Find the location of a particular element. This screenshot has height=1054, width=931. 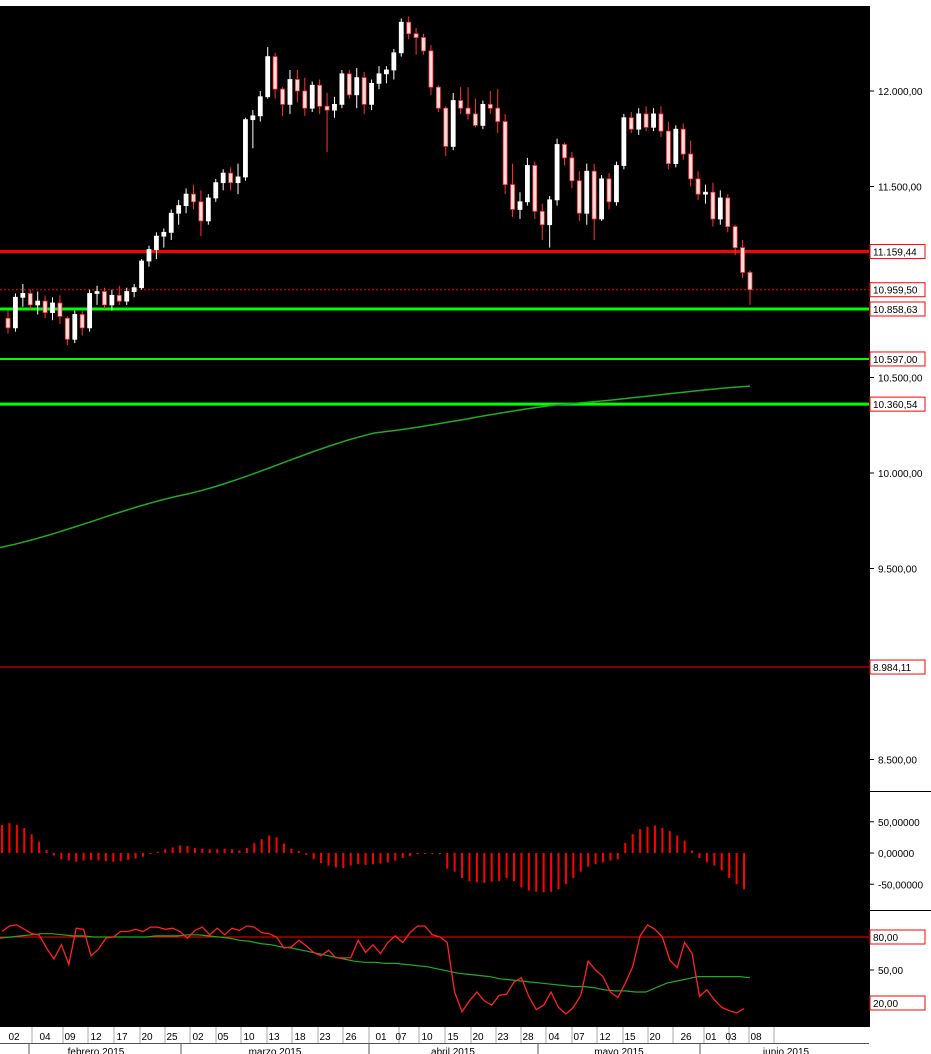

price-level-label: 11.159,44 is located at coordinates (897, 252).